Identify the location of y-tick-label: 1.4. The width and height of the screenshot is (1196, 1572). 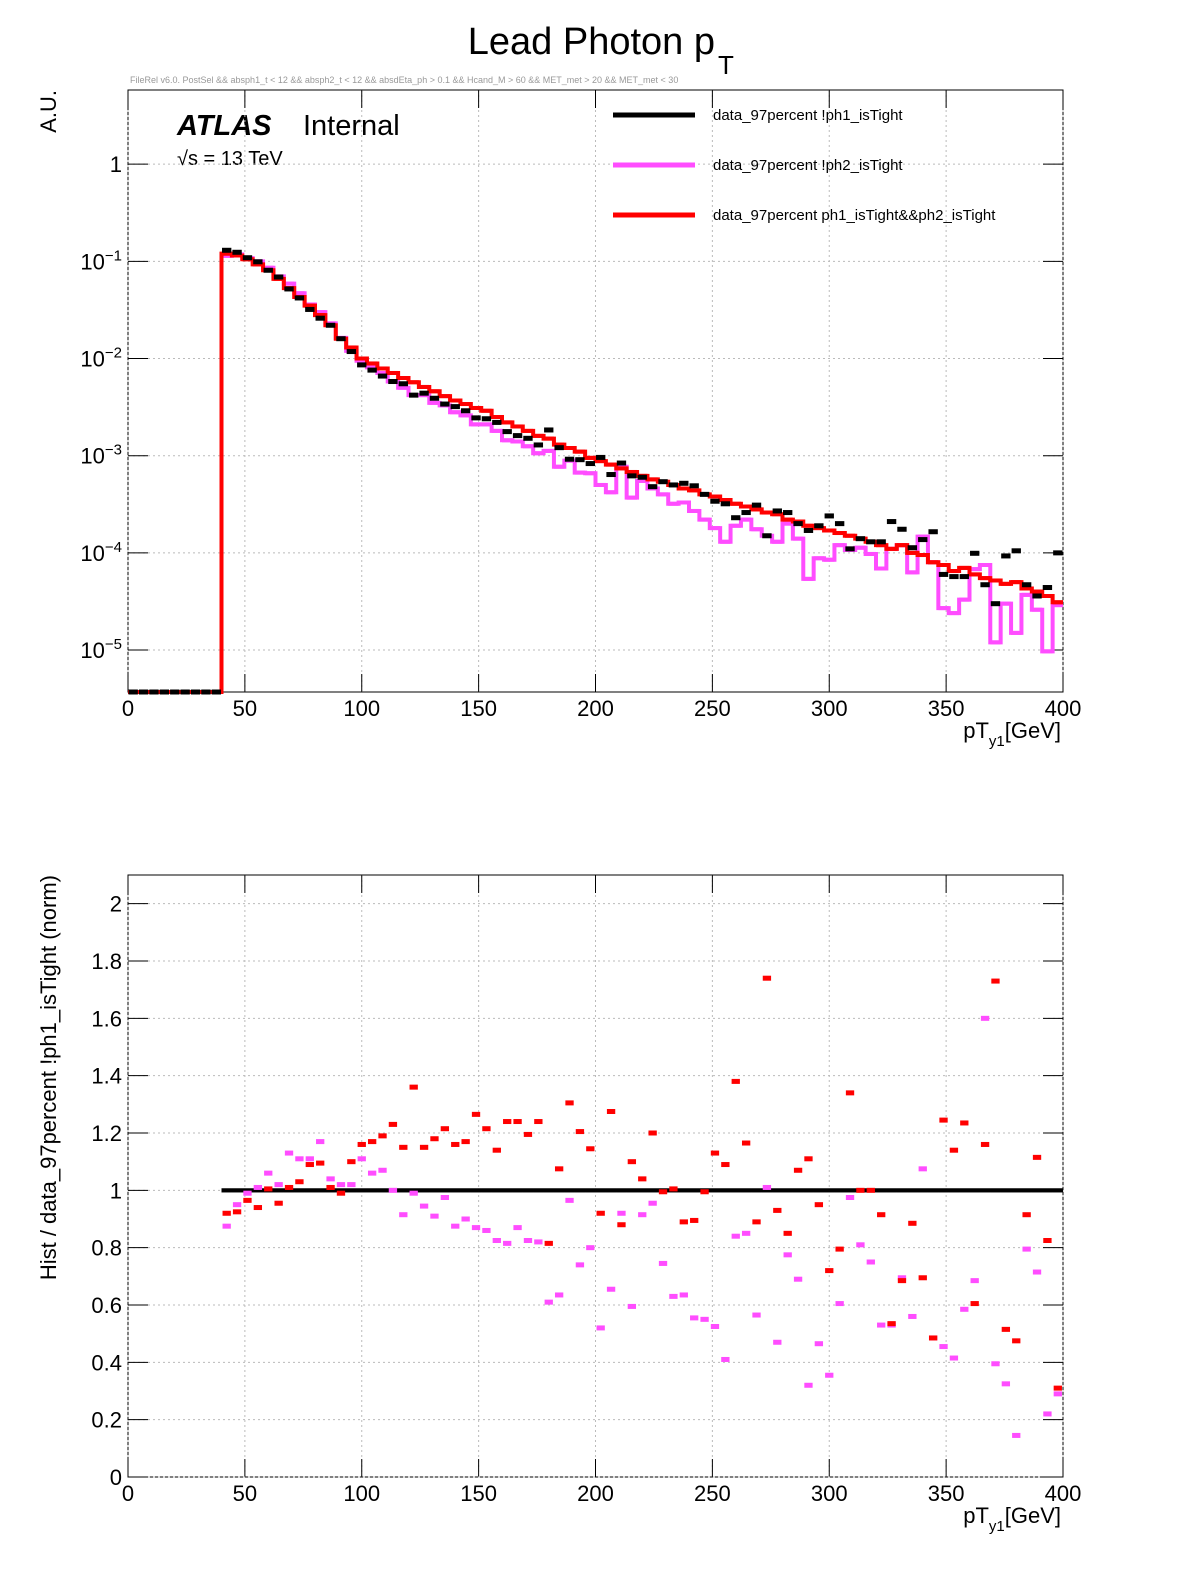
(106, 1076).